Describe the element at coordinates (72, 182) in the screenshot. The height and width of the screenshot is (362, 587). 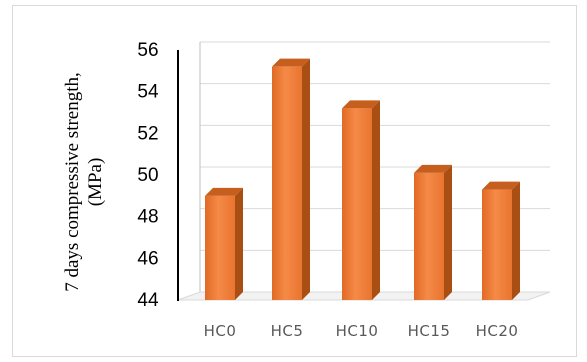
I see `y-axis-label-line1: 7 days compressive strength,` at that location.